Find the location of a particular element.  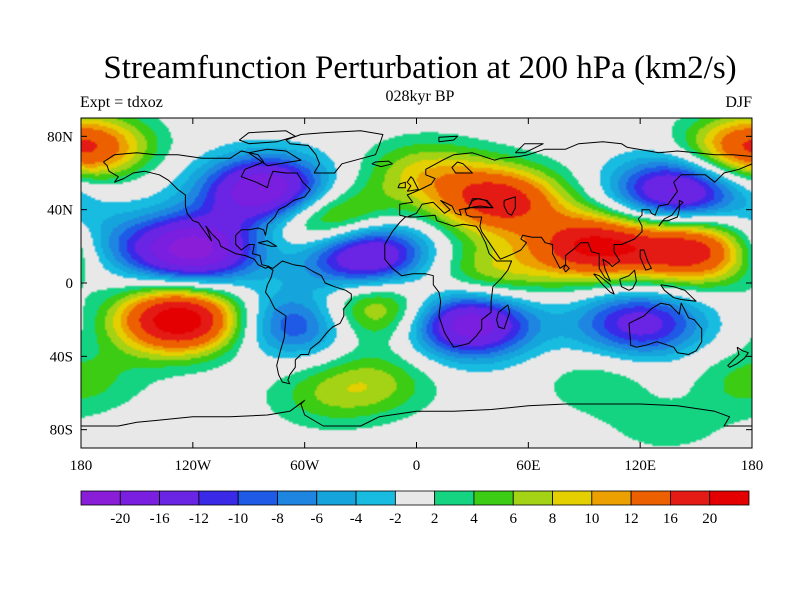

coastline-africa is located at coordinates (448, 281).